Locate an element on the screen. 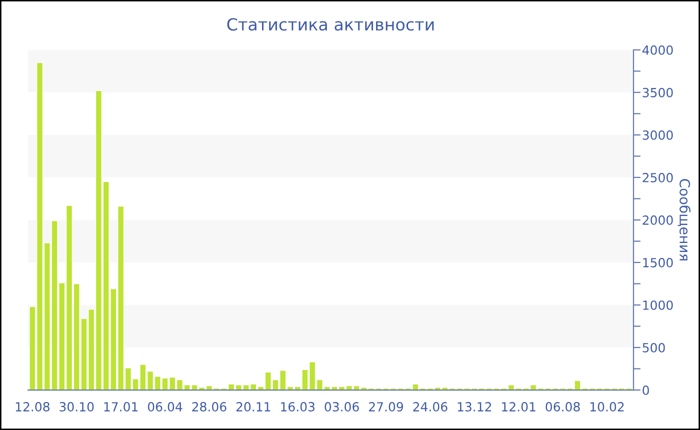 The width and height of the screenshot is (700, 430). x-tick-label: 27.09 is located at coordinates (386, 407).